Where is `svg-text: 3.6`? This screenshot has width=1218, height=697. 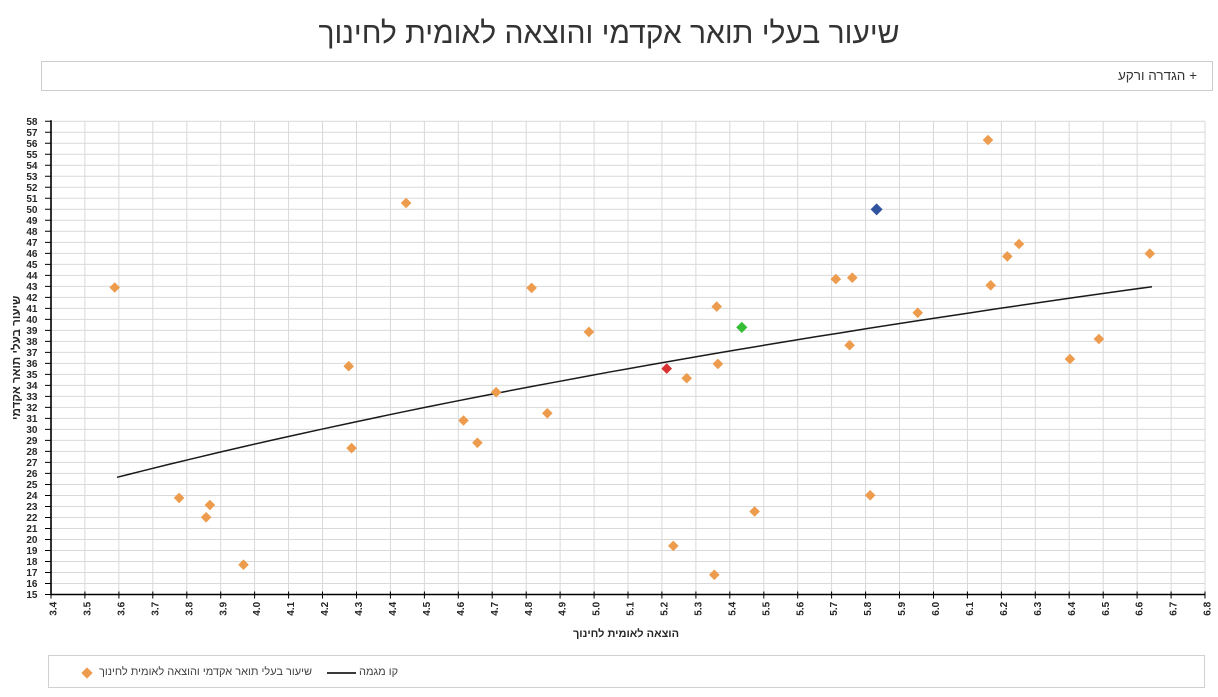 svg-text: 3.6 is located at coordinates (122, 608).